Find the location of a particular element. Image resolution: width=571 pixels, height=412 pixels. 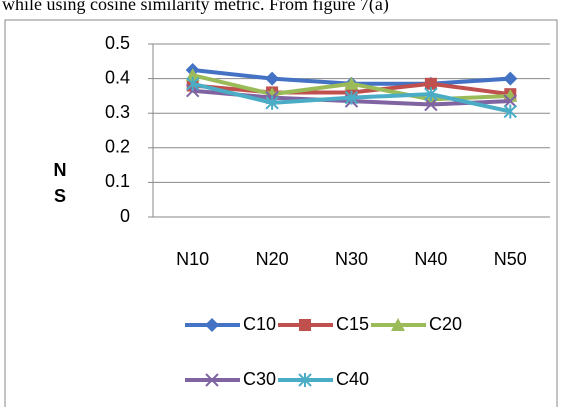

x-tick-label: N50 is located at coordinates (510, 259).